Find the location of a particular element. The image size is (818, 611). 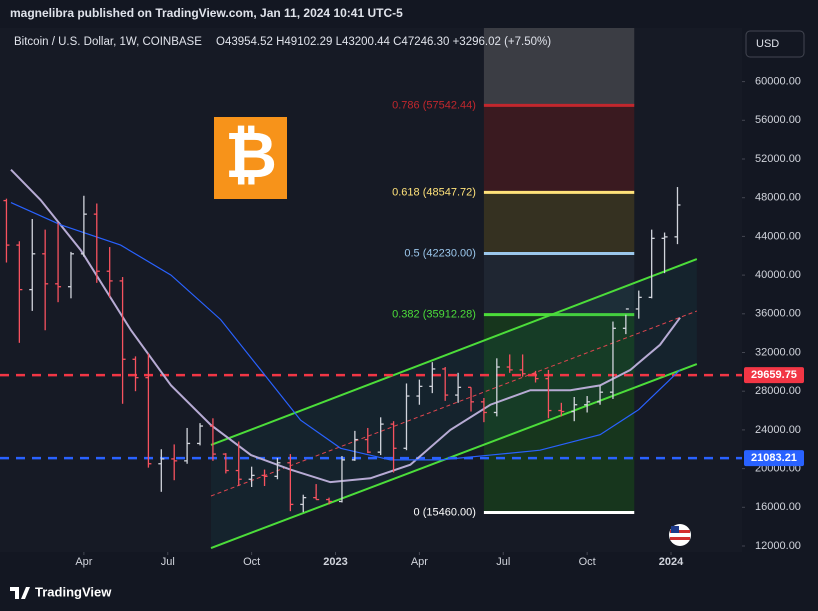

fib-label: 0.5 (42230.00) is located at coordinates (440, 253).